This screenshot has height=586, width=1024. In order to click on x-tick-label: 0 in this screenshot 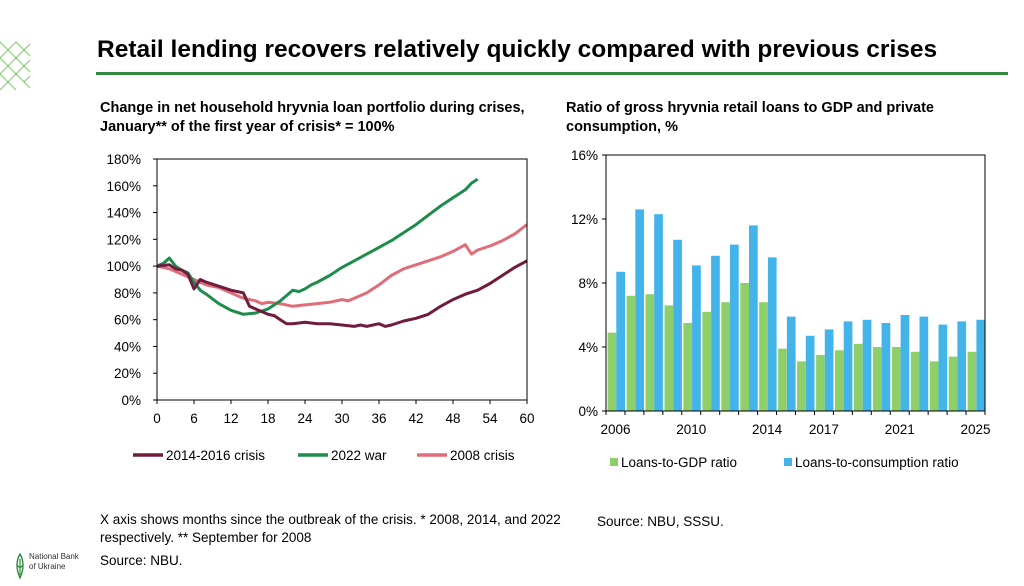, I will do `click(157, 418)`.